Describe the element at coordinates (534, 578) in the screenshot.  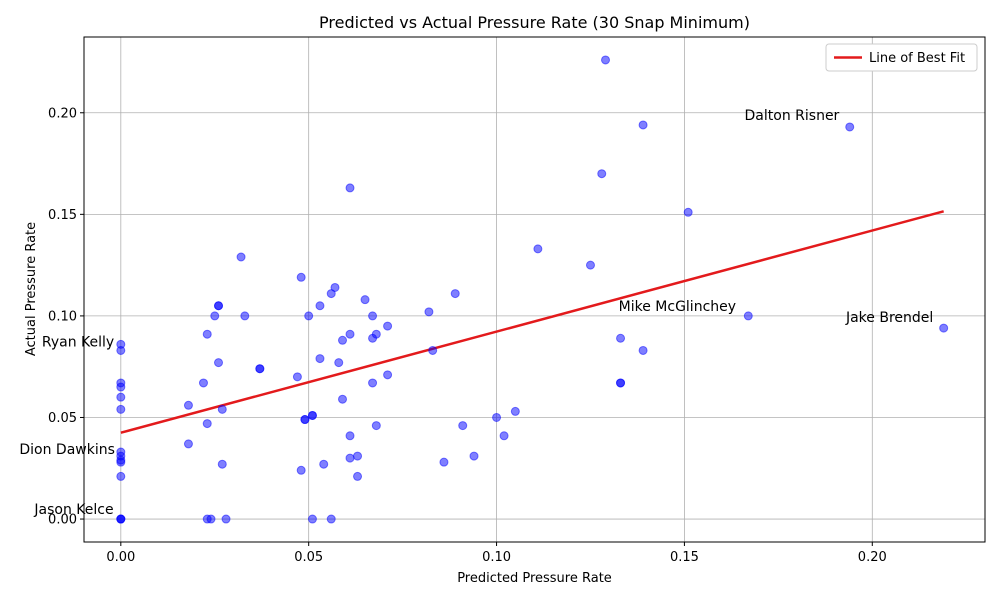
I see `x-axis-label: Predicted Pressure Rate` at that location.